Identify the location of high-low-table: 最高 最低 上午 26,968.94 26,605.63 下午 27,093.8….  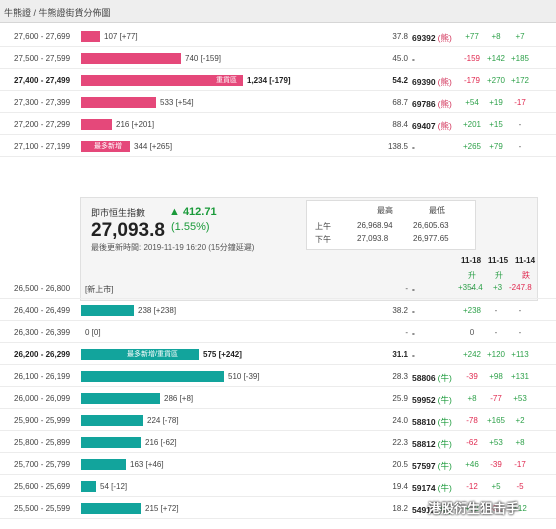
(391, 225).